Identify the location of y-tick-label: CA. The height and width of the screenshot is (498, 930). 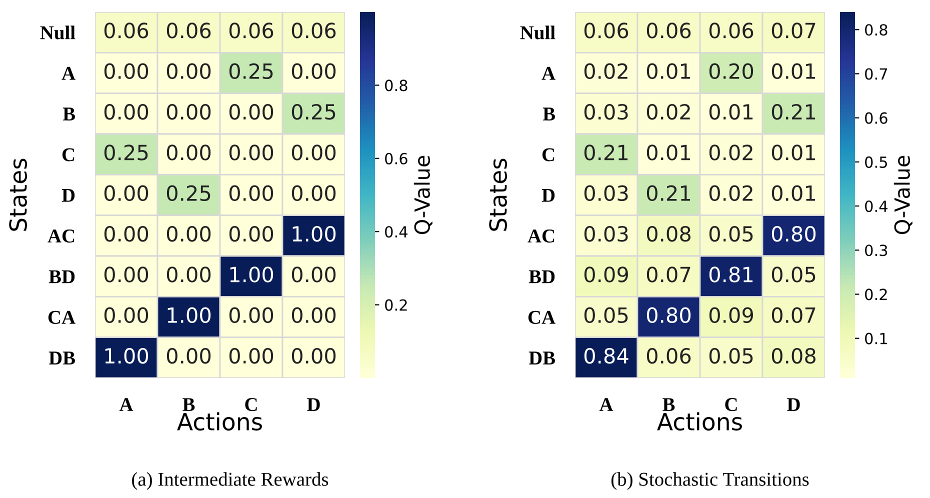
(62, 317).